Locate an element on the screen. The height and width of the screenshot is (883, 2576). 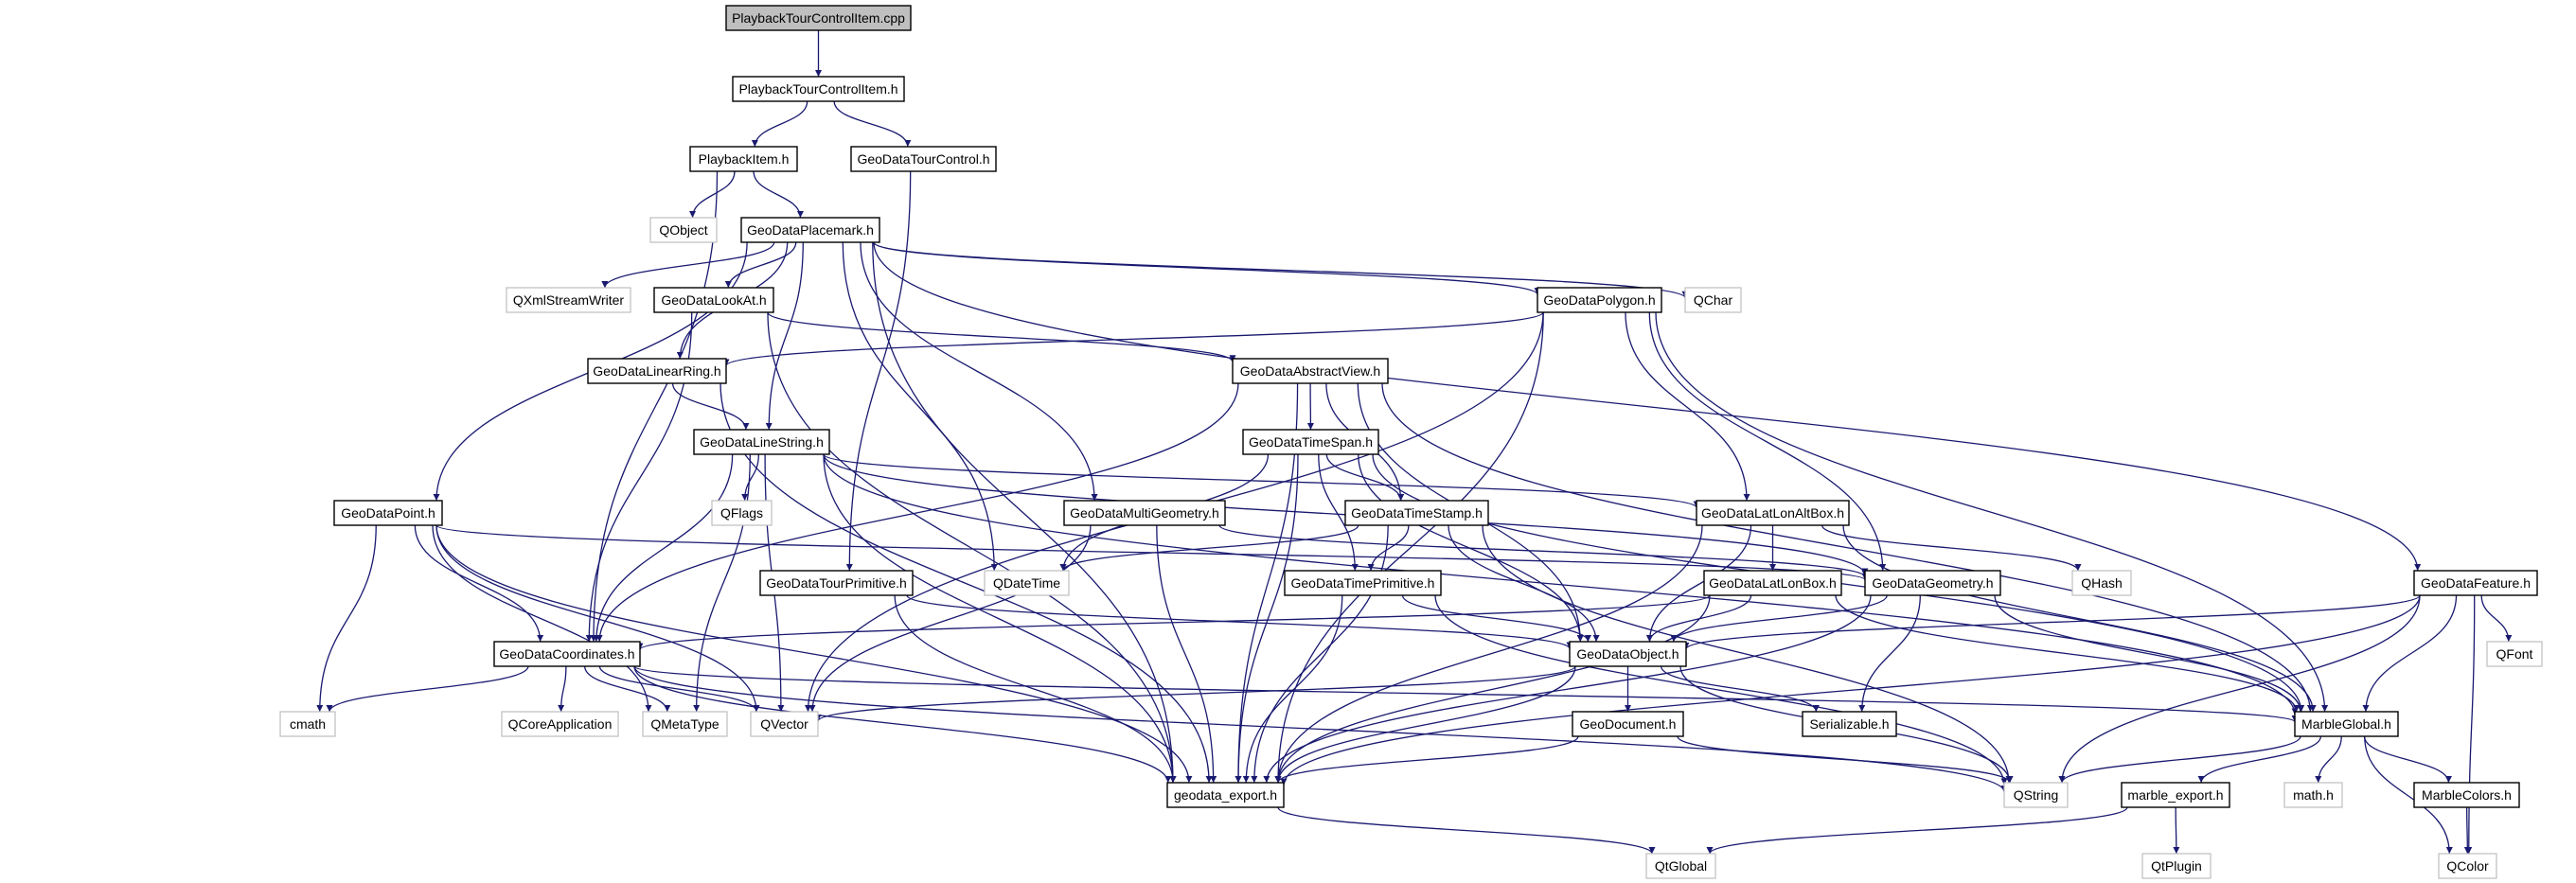
node-qcolor: QColor is located at coordinates (2467, 866).